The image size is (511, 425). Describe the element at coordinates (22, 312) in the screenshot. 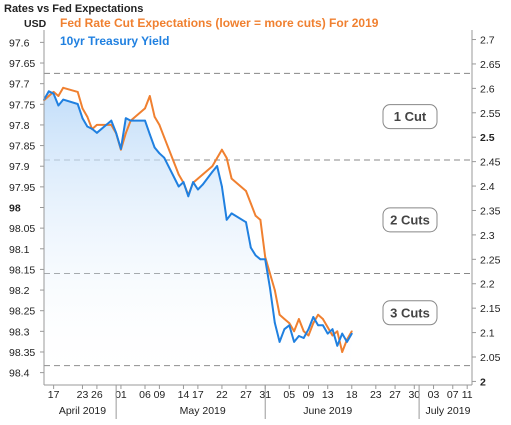

I see `left-tick-label: 98.25` at that location.